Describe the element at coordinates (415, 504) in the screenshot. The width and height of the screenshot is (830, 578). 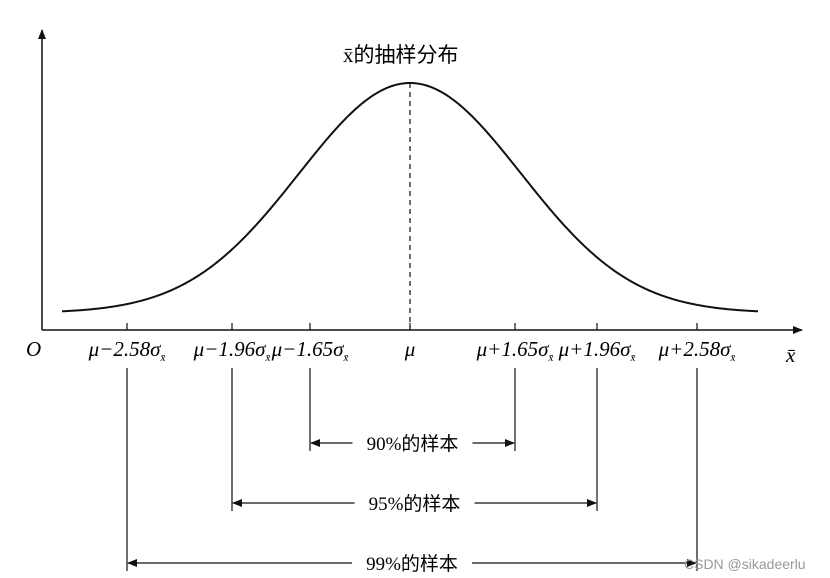
I see `interval-label: 95%的样本` at that location.